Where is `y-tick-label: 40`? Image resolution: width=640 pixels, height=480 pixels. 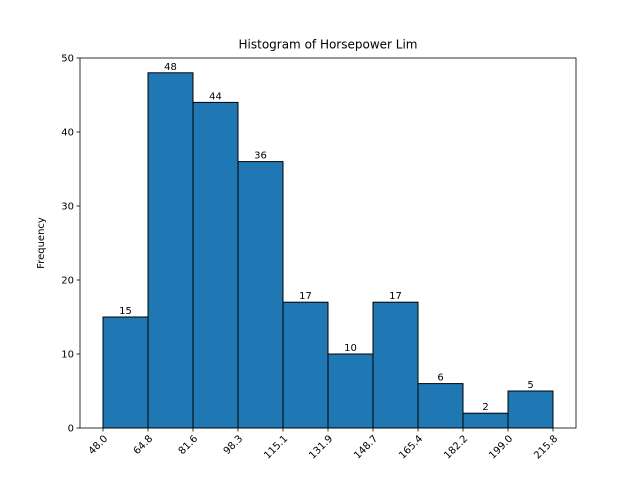 y-tick-label: 40 is located at coordinates (67, 133).